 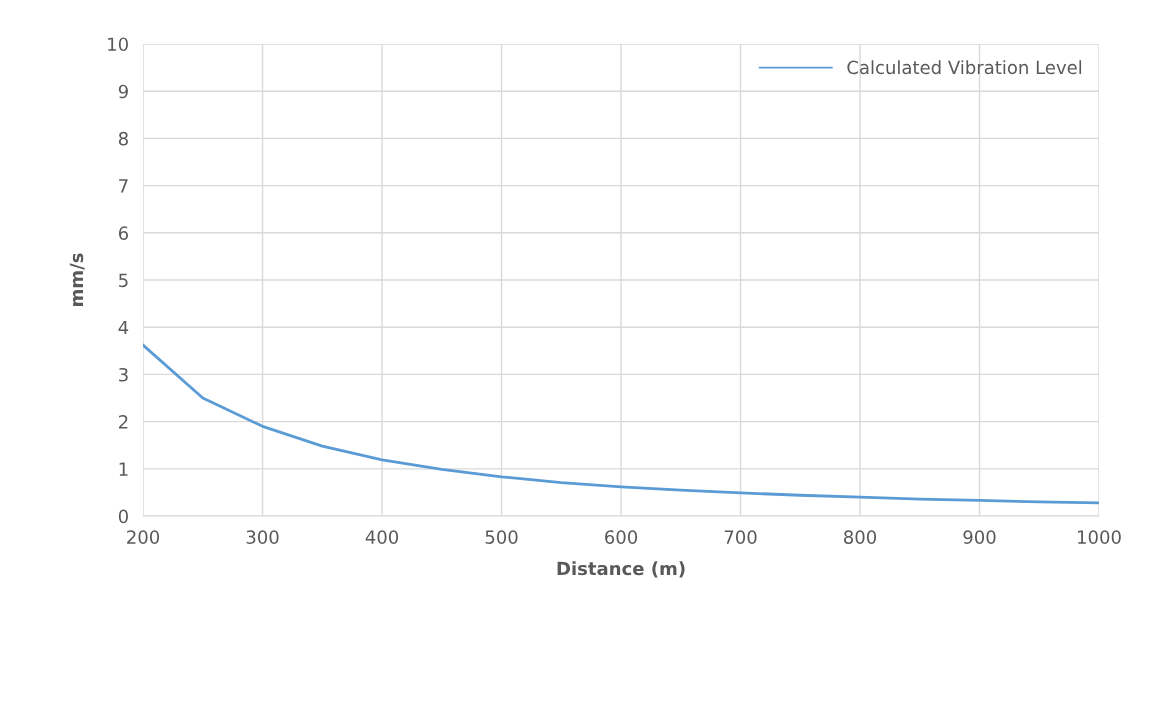 I want to click on x-tick-label: 700, so click(x=740, y=537).